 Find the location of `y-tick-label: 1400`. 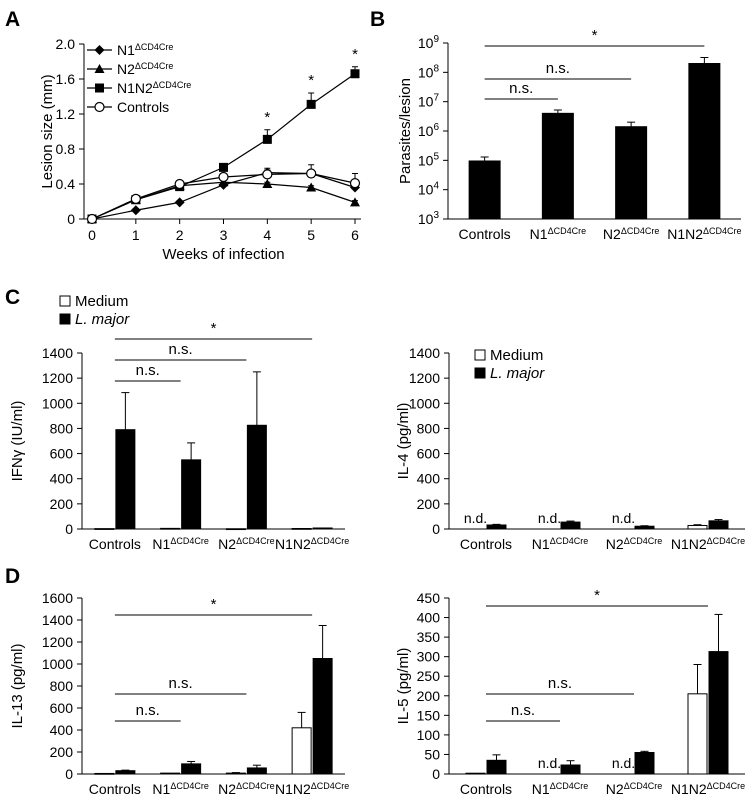

y-tick-label: 1400 is located at coordinates (57, 620).